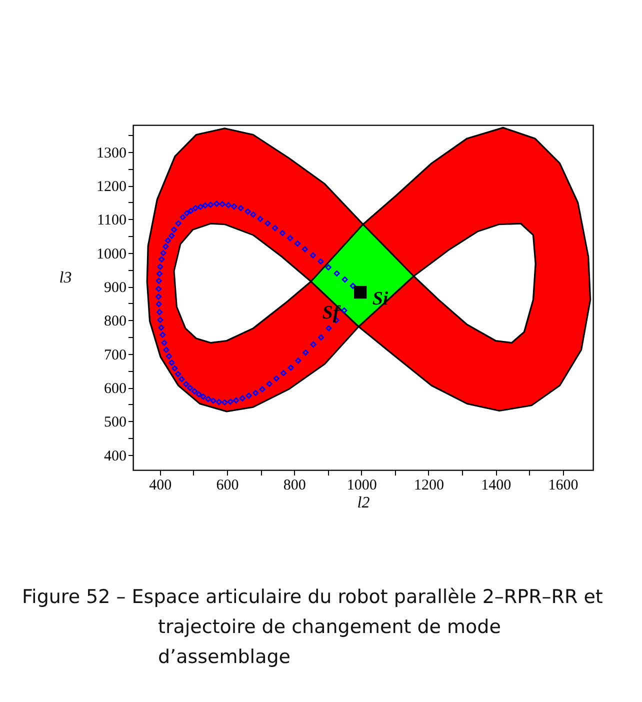  I want to click on x-axis-title: l2, so click(363, 503).